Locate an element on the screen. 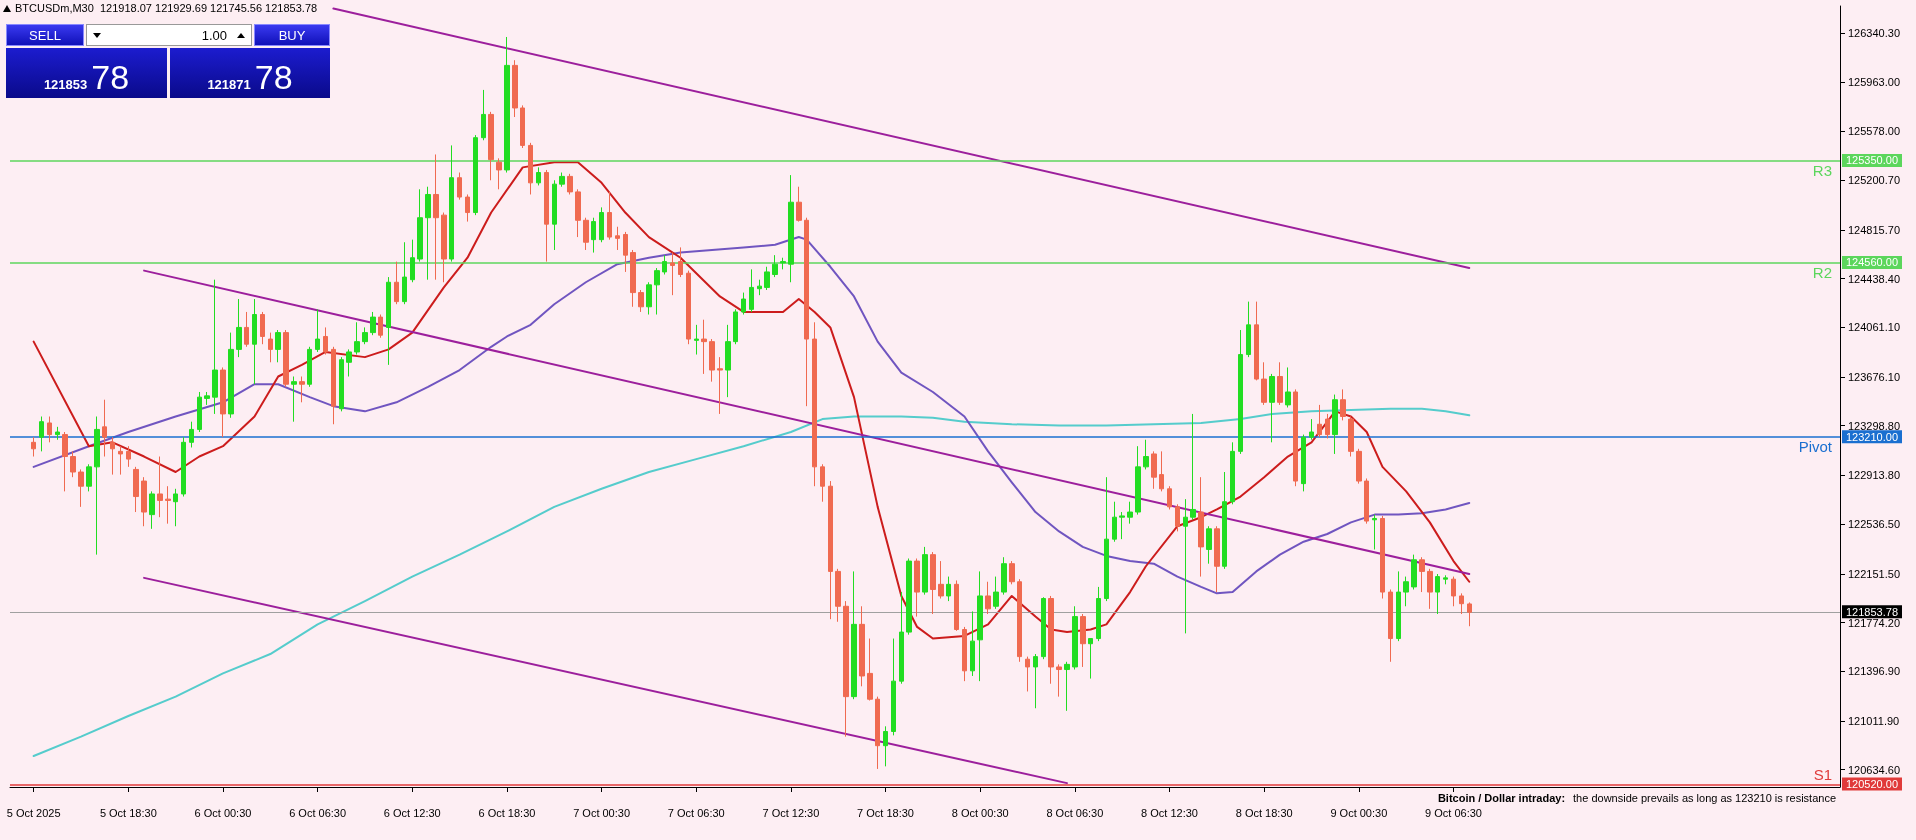 The image size is (1916, 840). x-tick-label: 5 Oct 2025 is located at coordinates (33, 812).